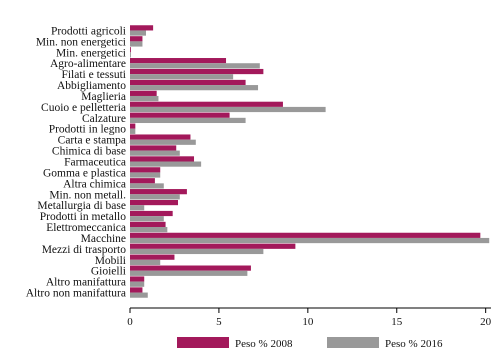 This screenshot has height=360, width=495. I want to click on category-label: Cuoio e pelletteria, so click(83, 108).